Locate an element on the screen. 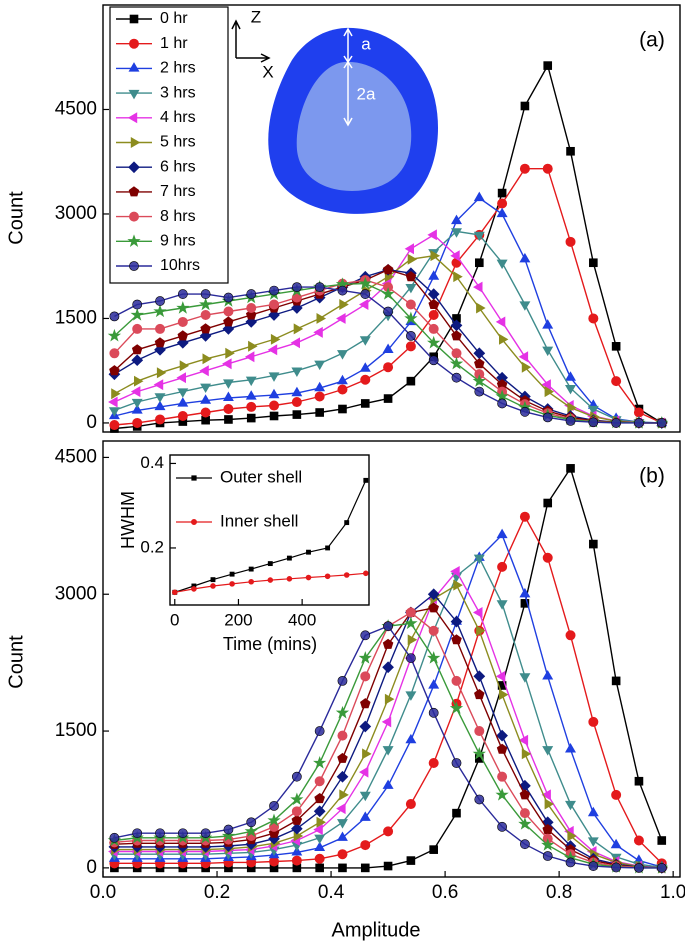 This screenshot has width=685, height=948. y-tick-label: 4500 is located at coordinates (76, 456).